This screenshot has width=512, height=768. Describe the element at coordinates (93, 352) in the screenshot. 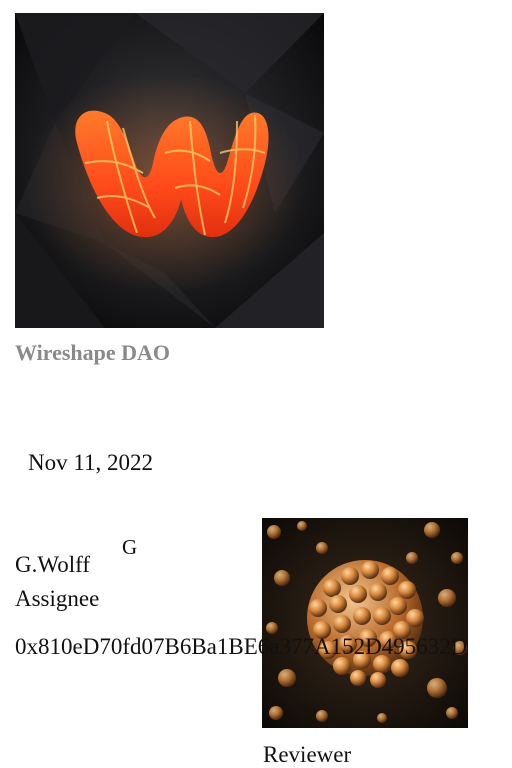

I see `organization-name: Wireshape DAO` at that location.